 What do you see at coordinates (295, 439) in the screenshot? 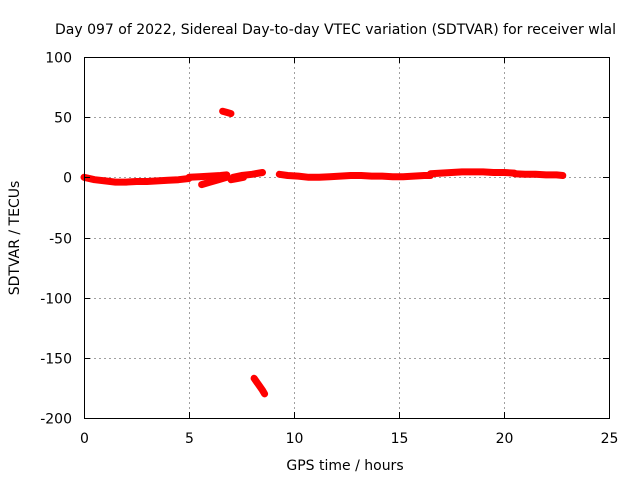
I see `x-tick-label: 10` at bounding box center [295, 439].